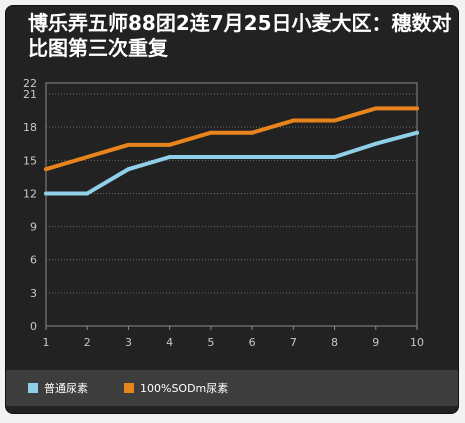 The height and width of the screenshot is (423, 465). Describe the element at coordinates (33, 326) in the screenshot. I see `y-tick-label: 0` at that location.